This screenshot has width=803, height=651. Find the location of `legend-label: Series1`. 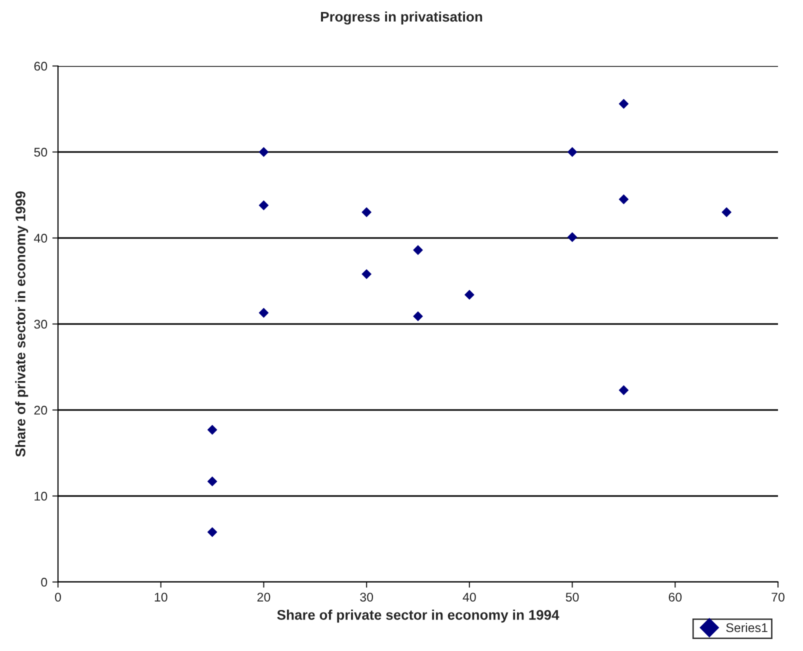

legend-label: Series1 is located at coordinates (747, 627).